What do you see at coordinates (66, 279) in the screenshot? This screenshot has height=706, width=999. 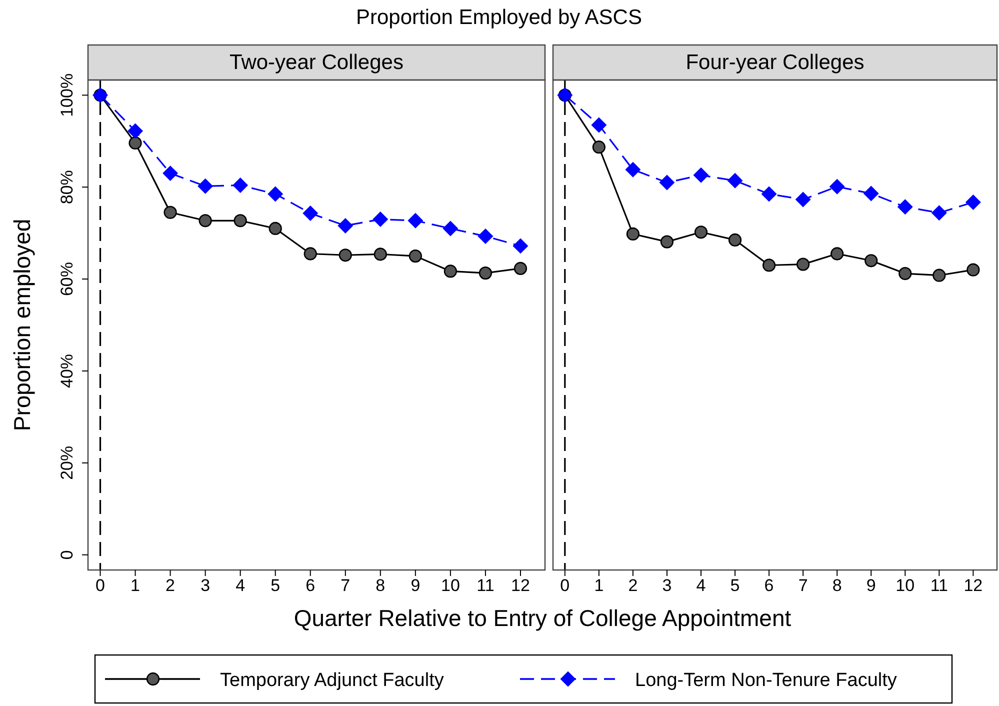 I see `y-tick-label: 60%` at bounding box center [66, 279].